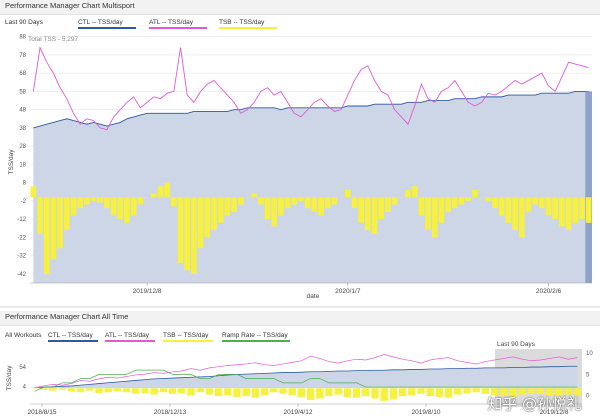 Image resolution: width=600 pixels, height=420 pixels. Describe the element at coordinates (127, 335) in the screenshot. I see `legend2-atl: ATL -- TSS/day` at that location.